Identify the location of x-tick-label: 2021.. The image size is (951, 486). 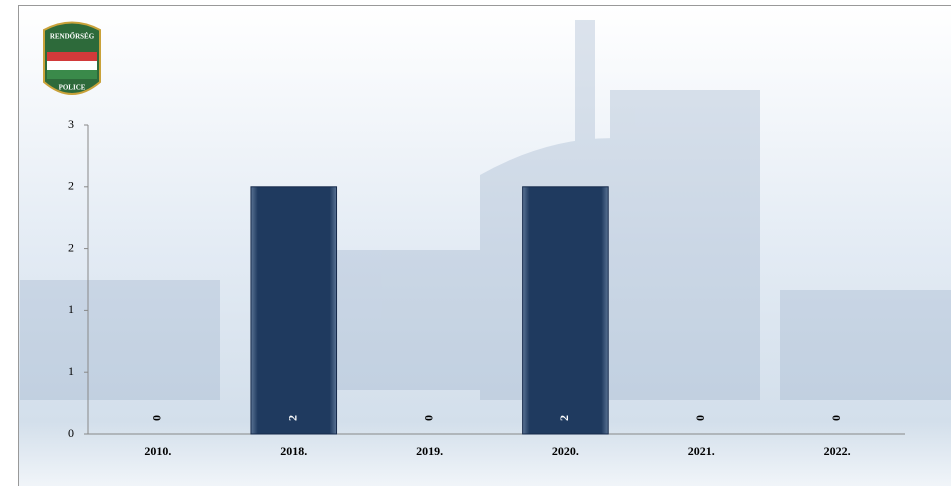
(701, 451).